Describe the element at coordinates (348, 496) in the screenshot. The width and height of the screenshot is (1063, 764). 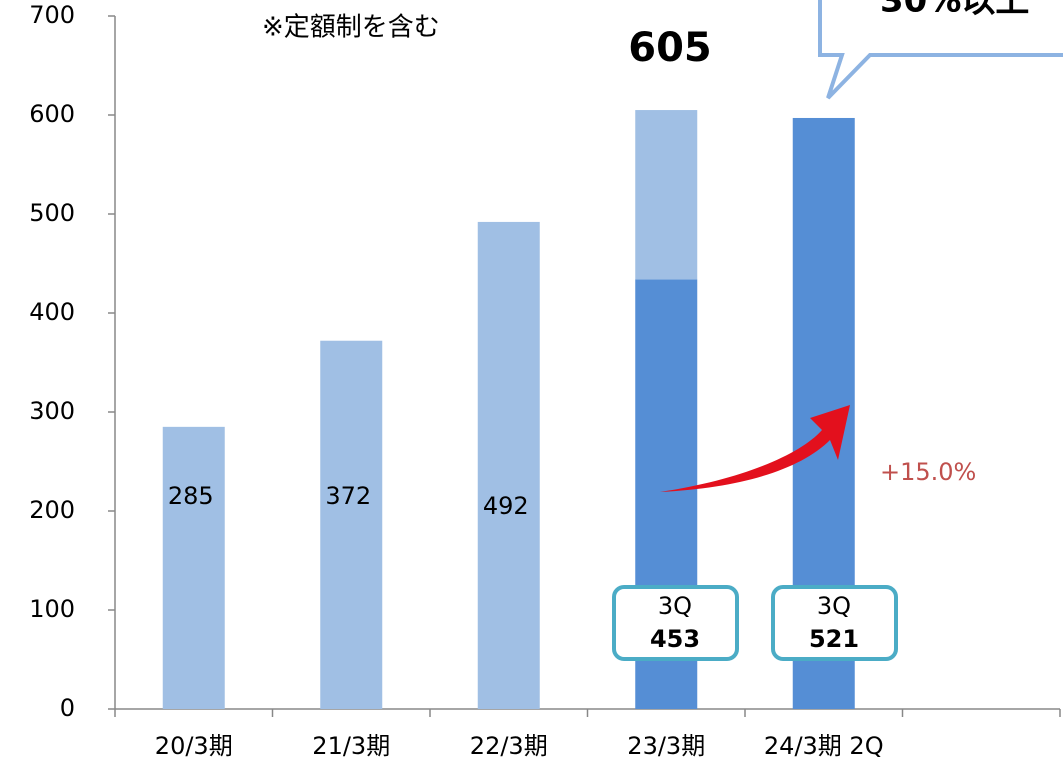
I see `data-label: 372` at that location.